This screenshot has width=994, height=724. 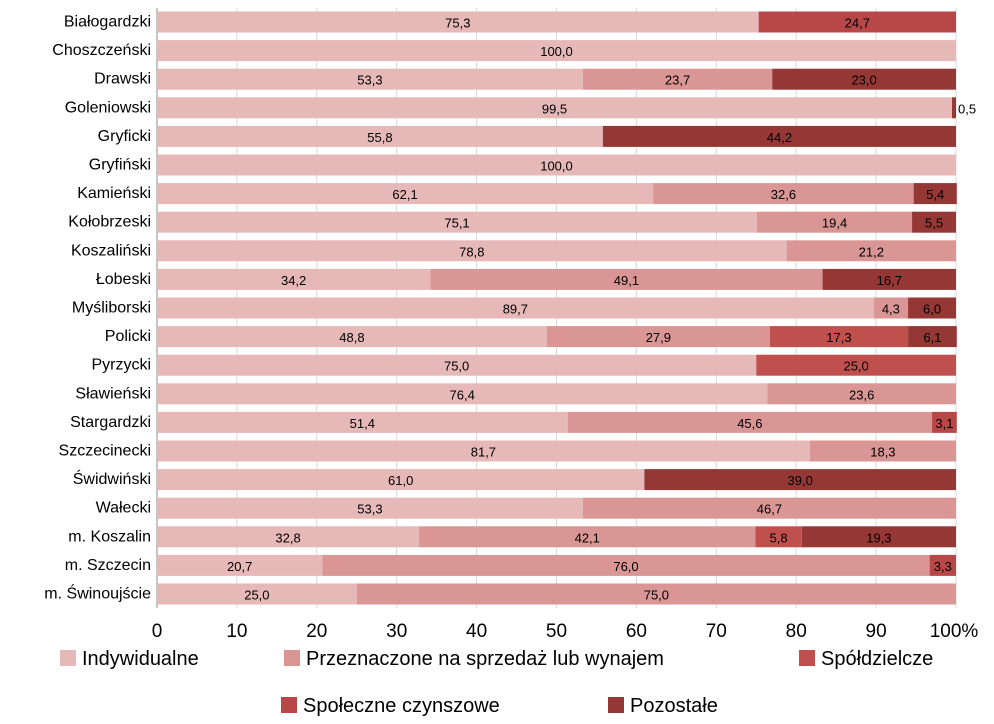 I want to click on x-tick-label: 70, so click(x=716, y=631).